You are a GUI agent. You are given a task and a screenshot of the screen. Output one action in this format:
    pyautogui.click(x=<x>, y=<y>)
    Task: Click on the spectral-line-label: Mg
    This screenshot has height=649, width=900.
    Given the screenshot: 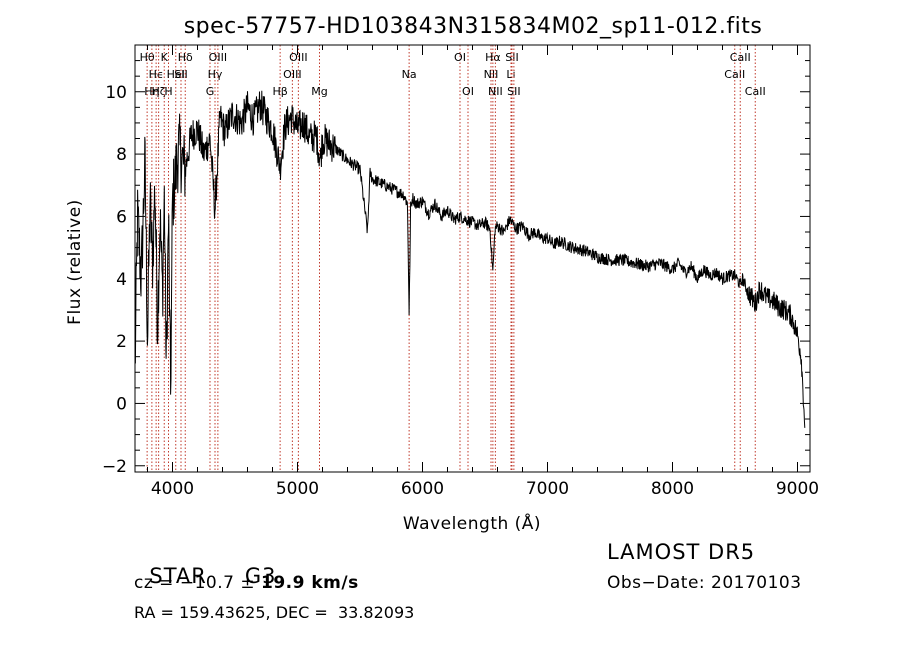 What is the action you would take?
    pyautogui.click(x=319, y=91)
    